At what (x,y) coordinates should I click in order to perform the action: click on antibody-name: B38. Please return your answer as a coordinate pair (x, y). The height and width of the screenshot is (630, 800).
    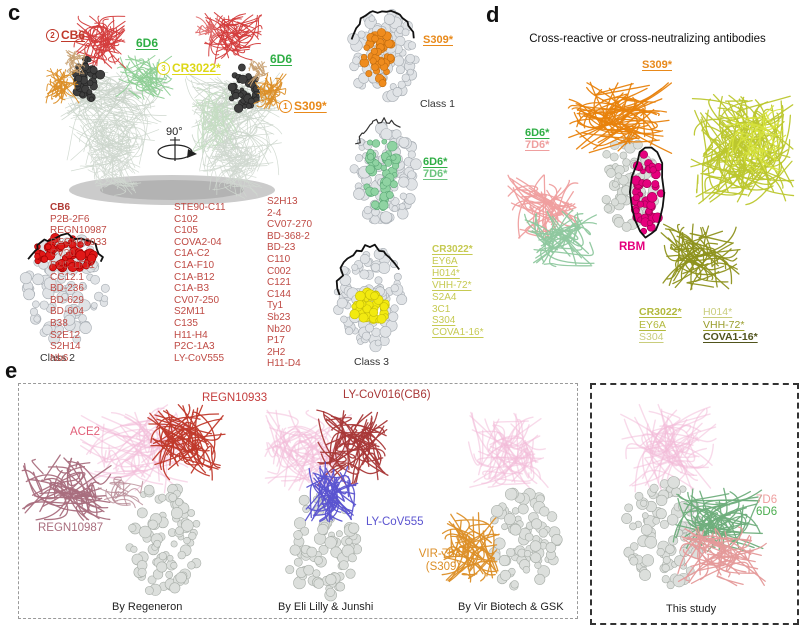
    Looking at the image, I should click on (59, 323).